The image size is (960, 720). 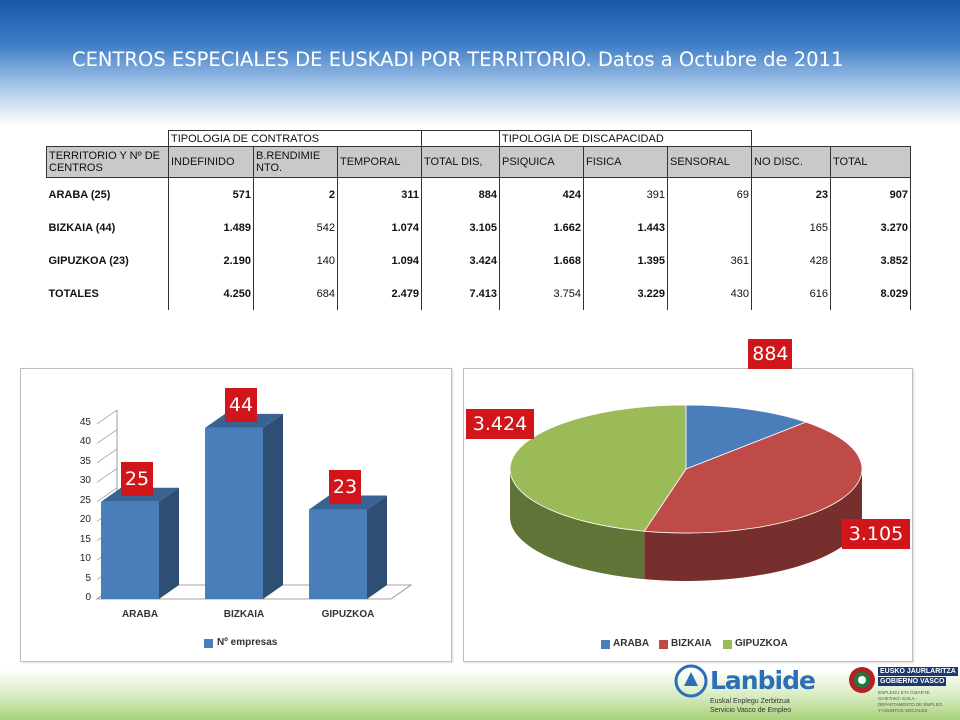 I want to click on table-cell: 3.229, so click(x=625, y=293).